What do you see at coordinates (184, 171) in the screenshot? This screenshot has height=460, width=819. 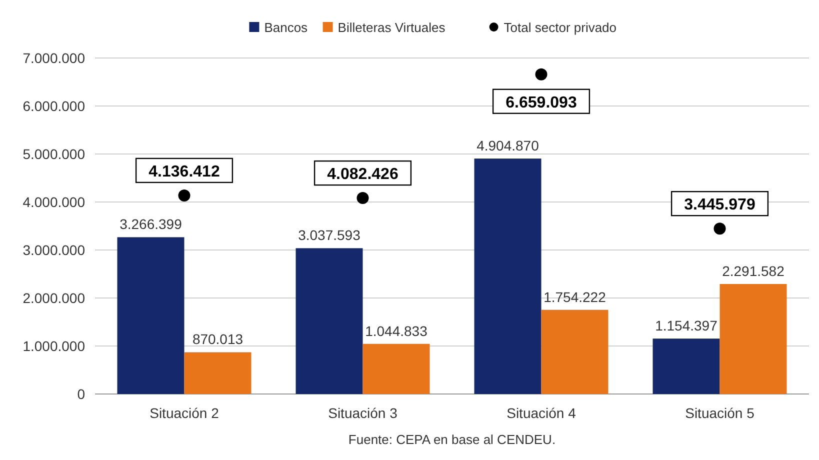 I see `data-label: 4.136.412` at bounding box center [184, 171].